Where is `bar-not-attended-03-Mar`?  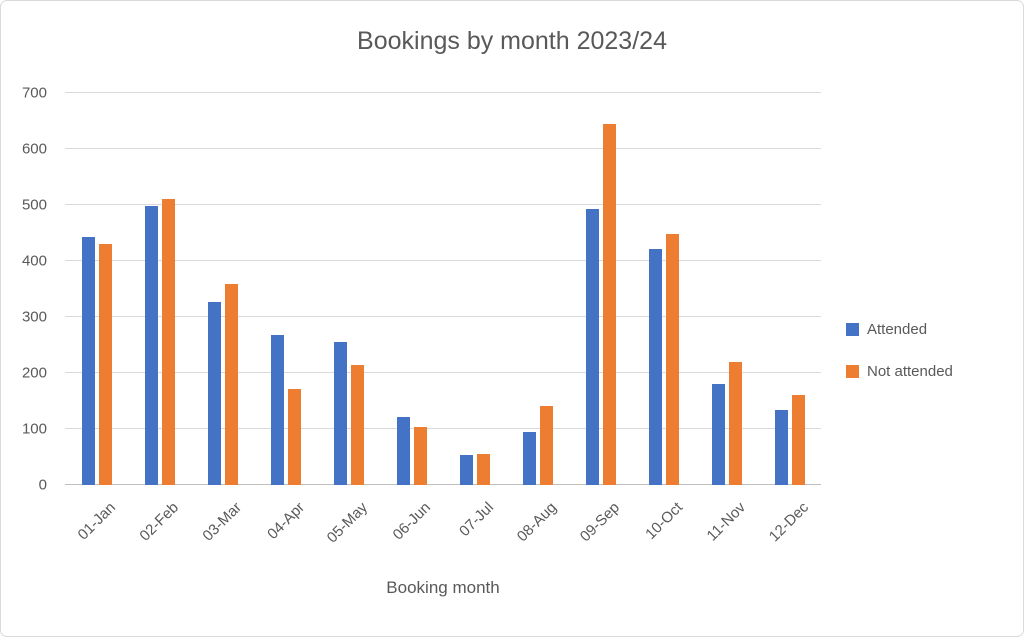 bar-not-attended-03-Mar is located at coordinates (231, 384).